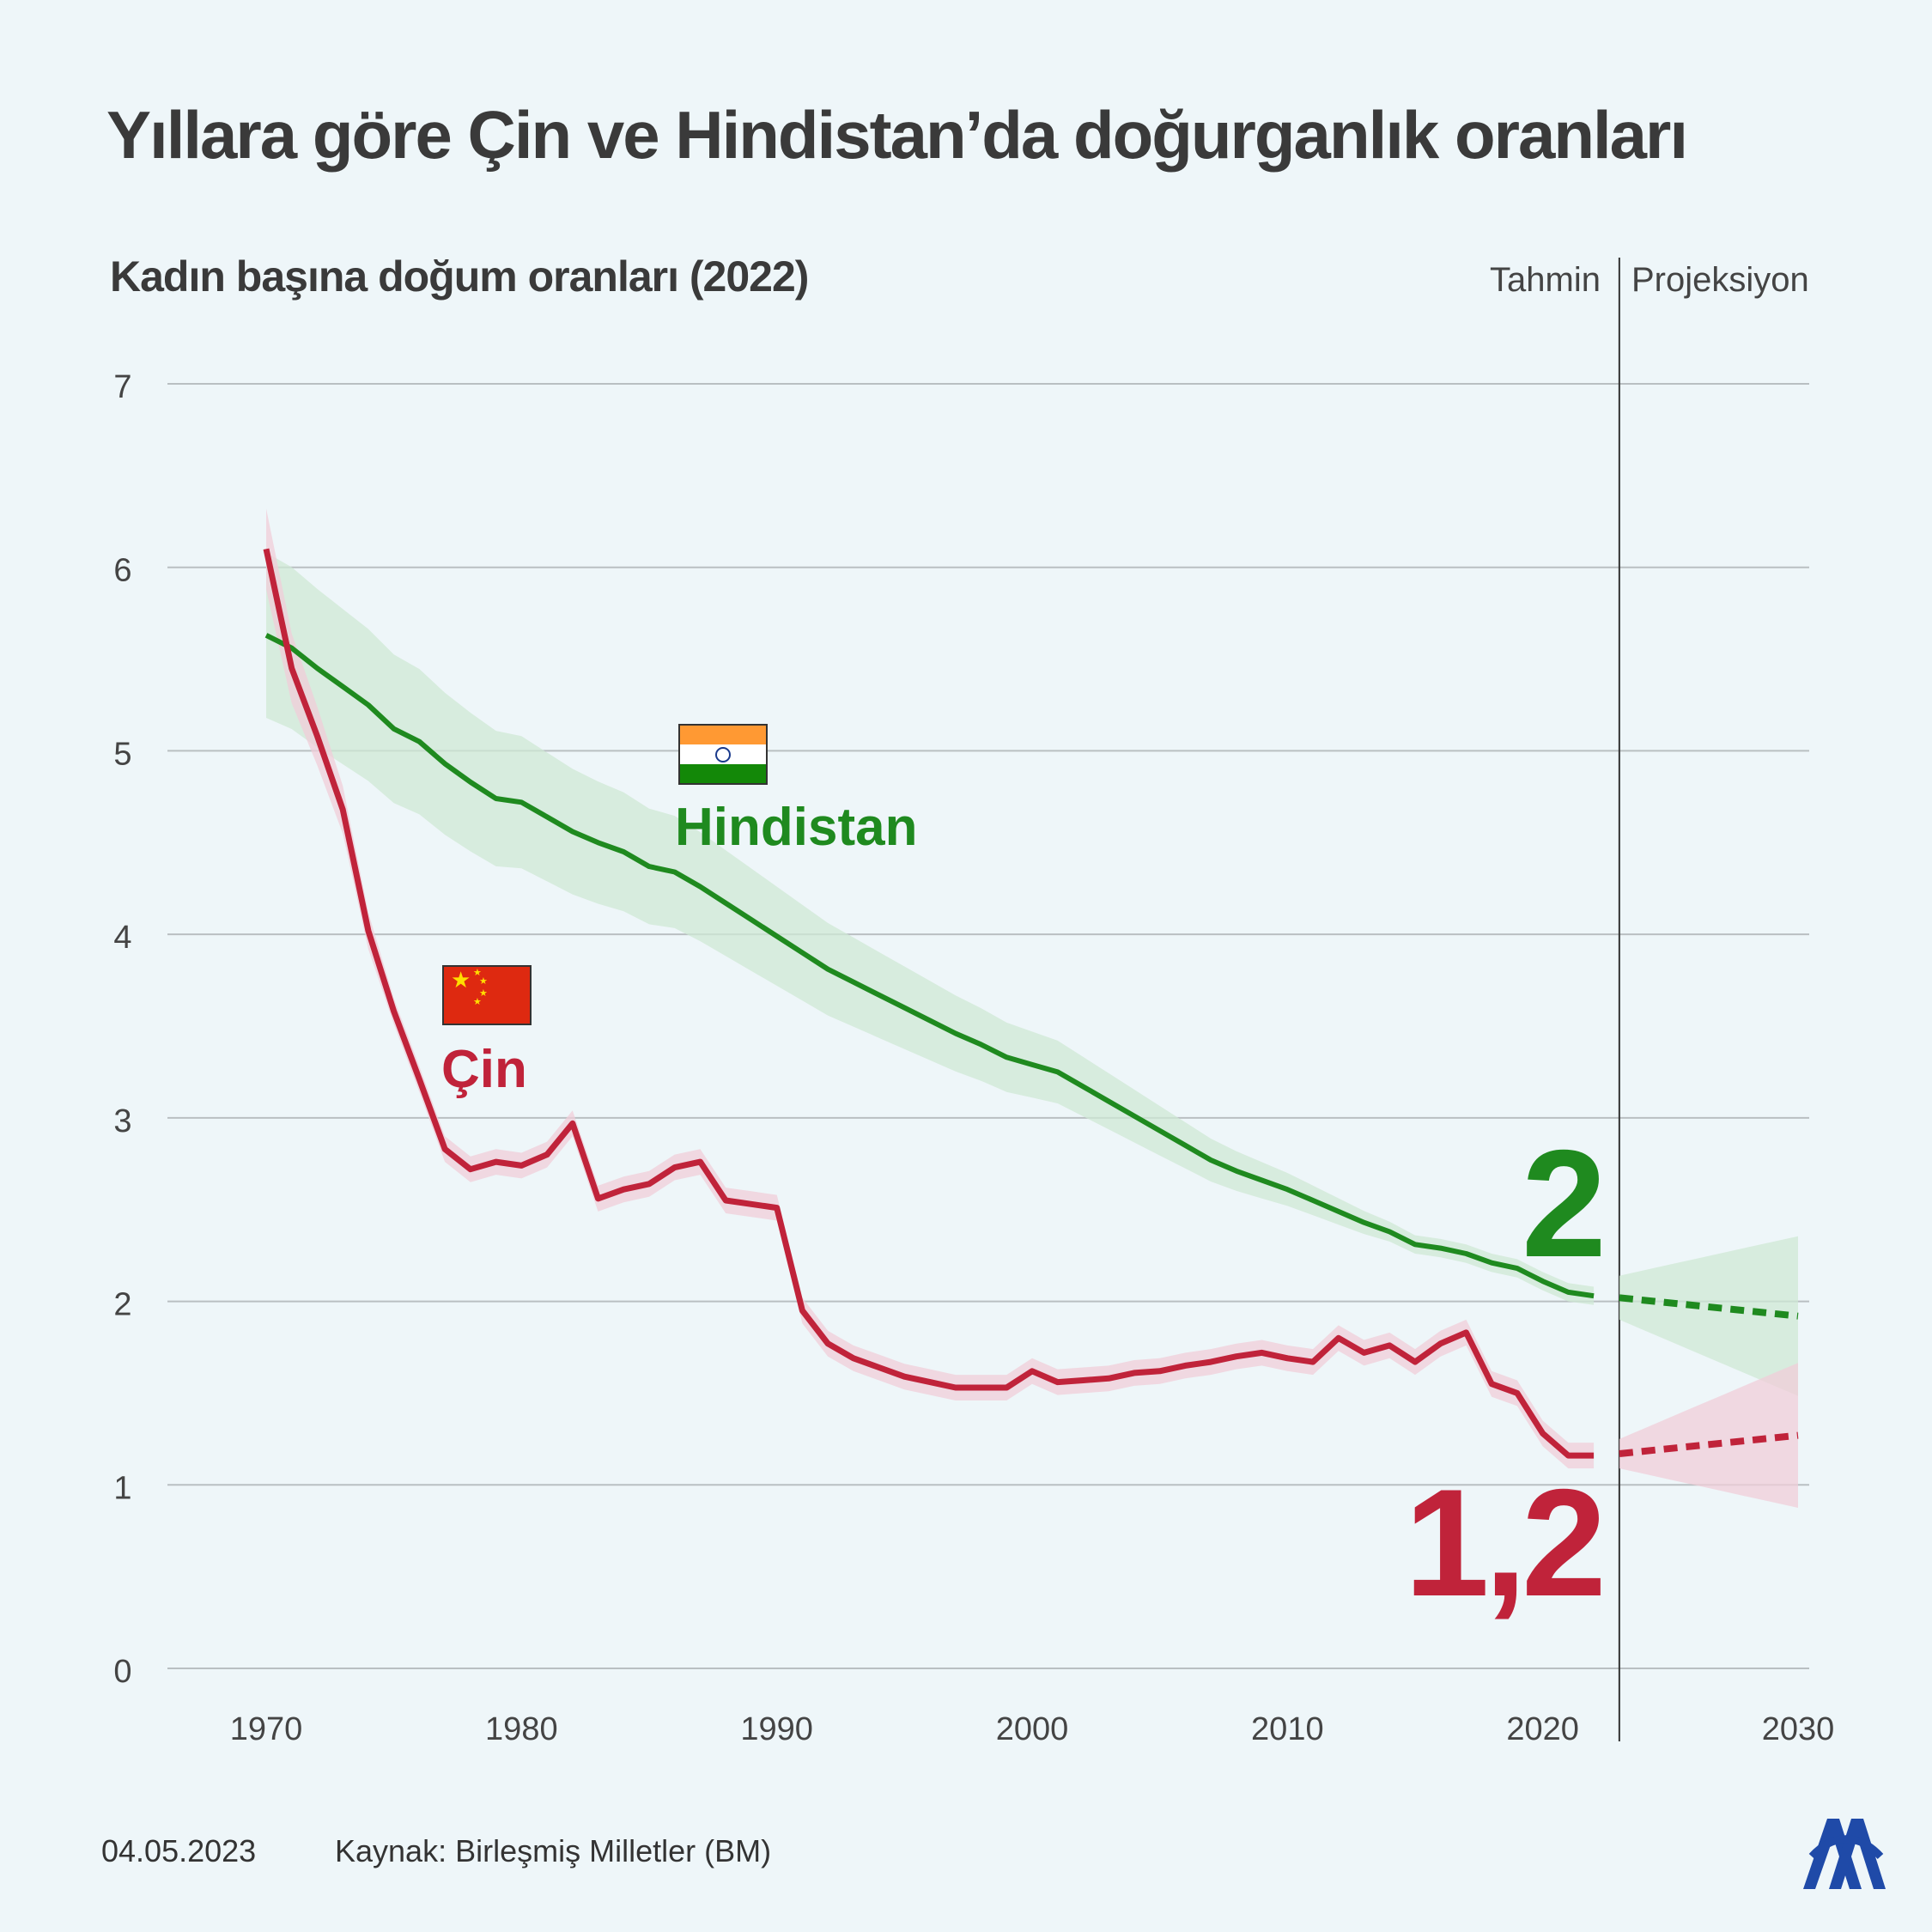  Describe the element at coordinates (484, 1069) in the screenshot. I see `series-label-china: Çin` at that location.